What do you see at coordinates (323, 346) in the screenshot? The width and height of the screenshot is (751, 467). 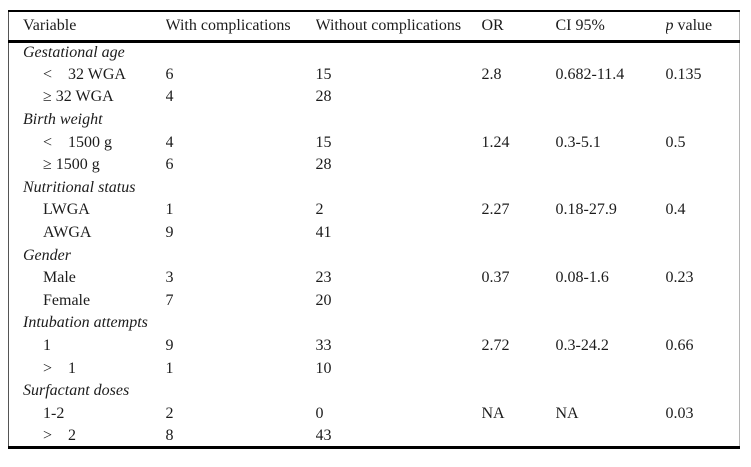 I see `cell-without-complications: 33` at bounding box center [323, 346].